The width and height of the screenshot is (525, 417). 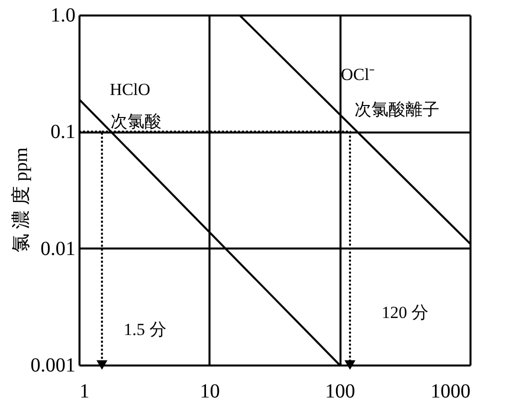 What do you see at coordinates (136, 121) in the screenshot?
I see `annotation: 次氯酸` at bounding box center [136, 121].